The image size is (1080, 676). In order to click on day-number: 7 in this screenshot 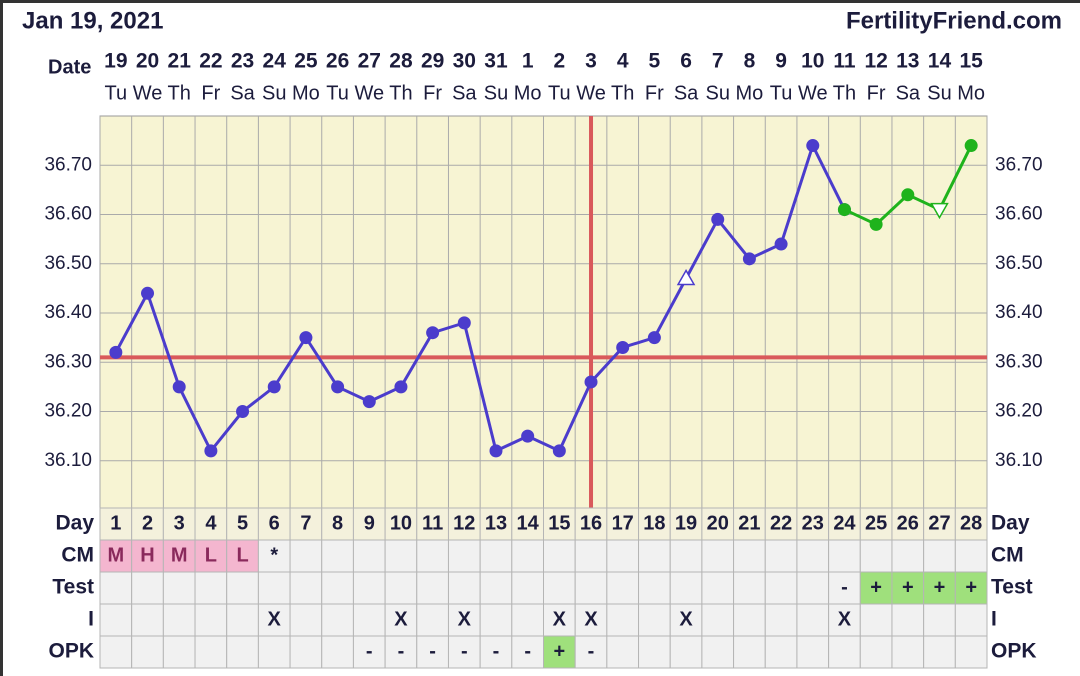, I will do `click(305, 523)`.